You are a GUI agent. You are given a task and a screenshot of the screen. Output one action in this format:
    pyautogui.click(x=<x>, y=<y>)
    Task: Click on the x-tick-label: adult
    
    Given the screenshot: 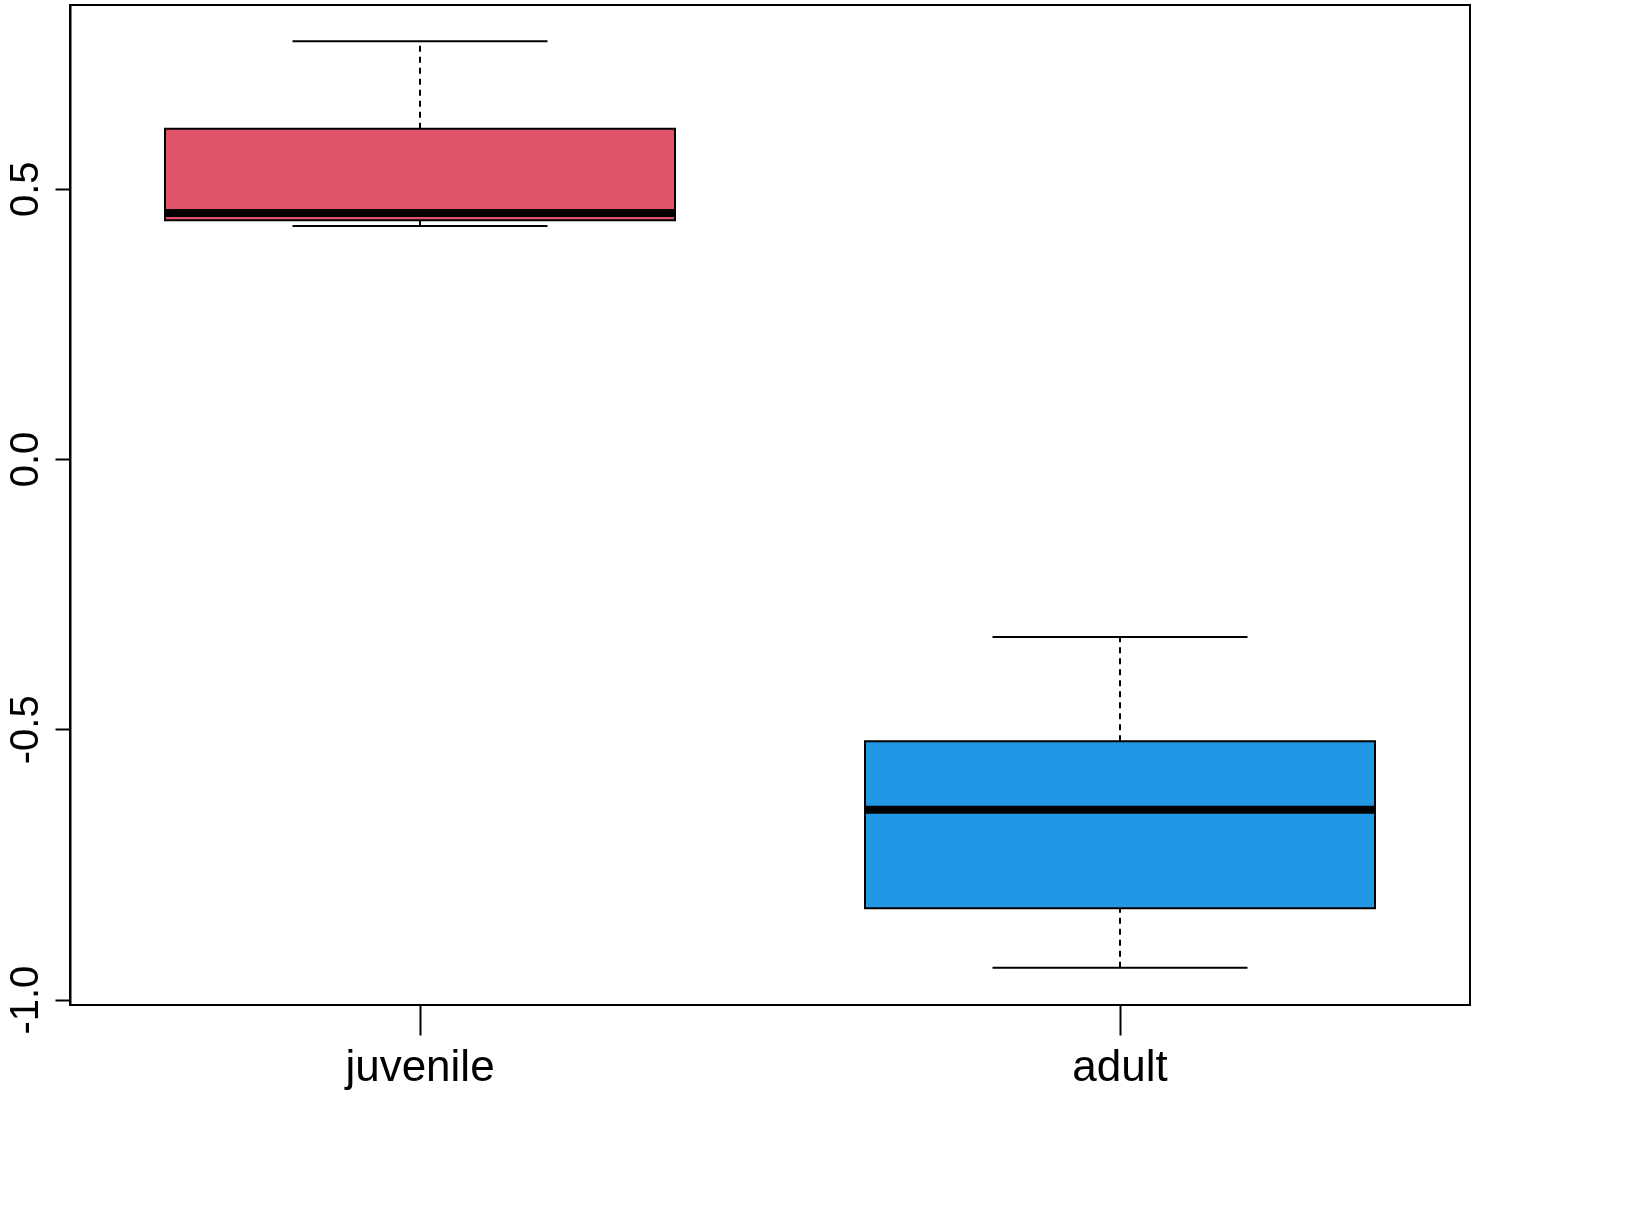 What is the action you would take?
    pyautogui.click(x=1120, y=1065)
    